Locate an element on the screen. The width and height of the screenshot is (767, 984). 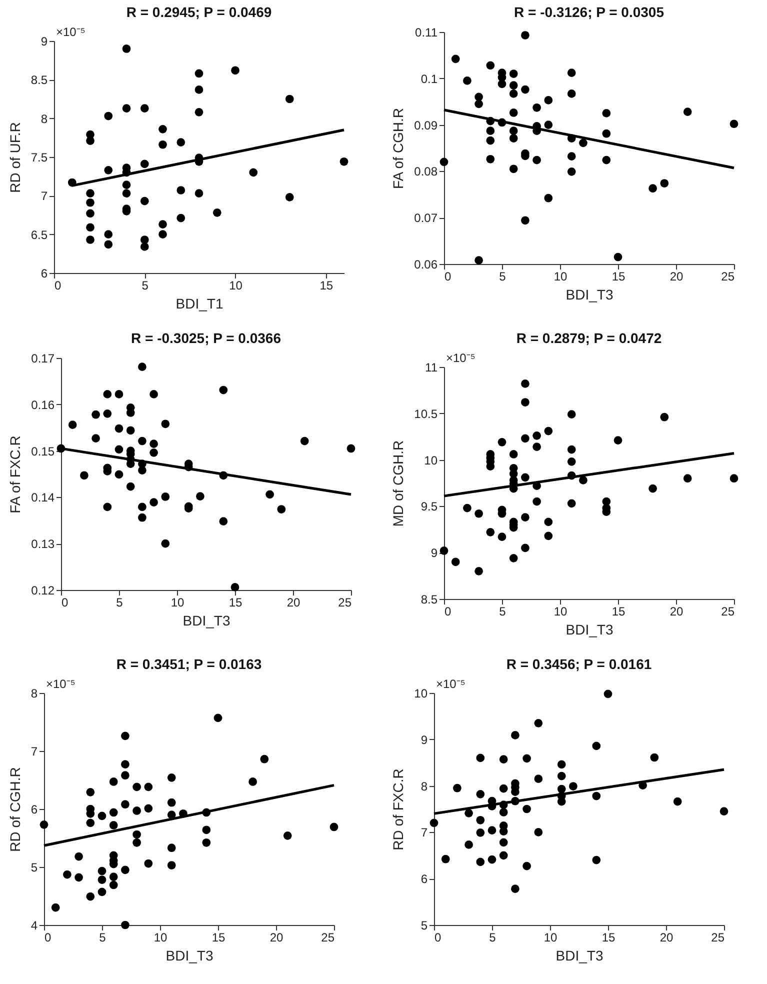
chart-title: R = 0.2879; P = 0.0472 is located at coordinates (589, 338).